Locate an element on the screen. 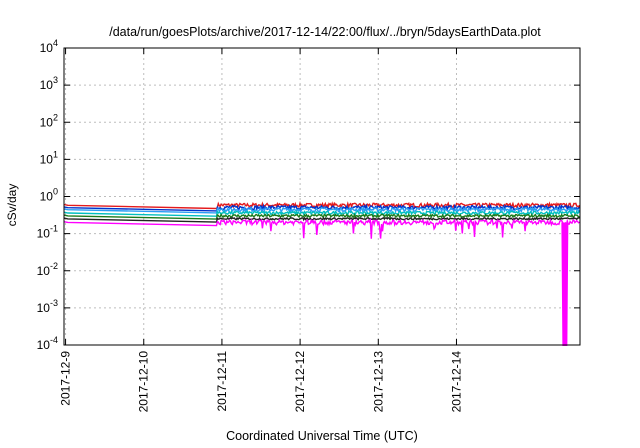 The width and height of the screenshot is (640, 448). x-tick-label: 2017-12-12 is located at coordinates (300, 382).